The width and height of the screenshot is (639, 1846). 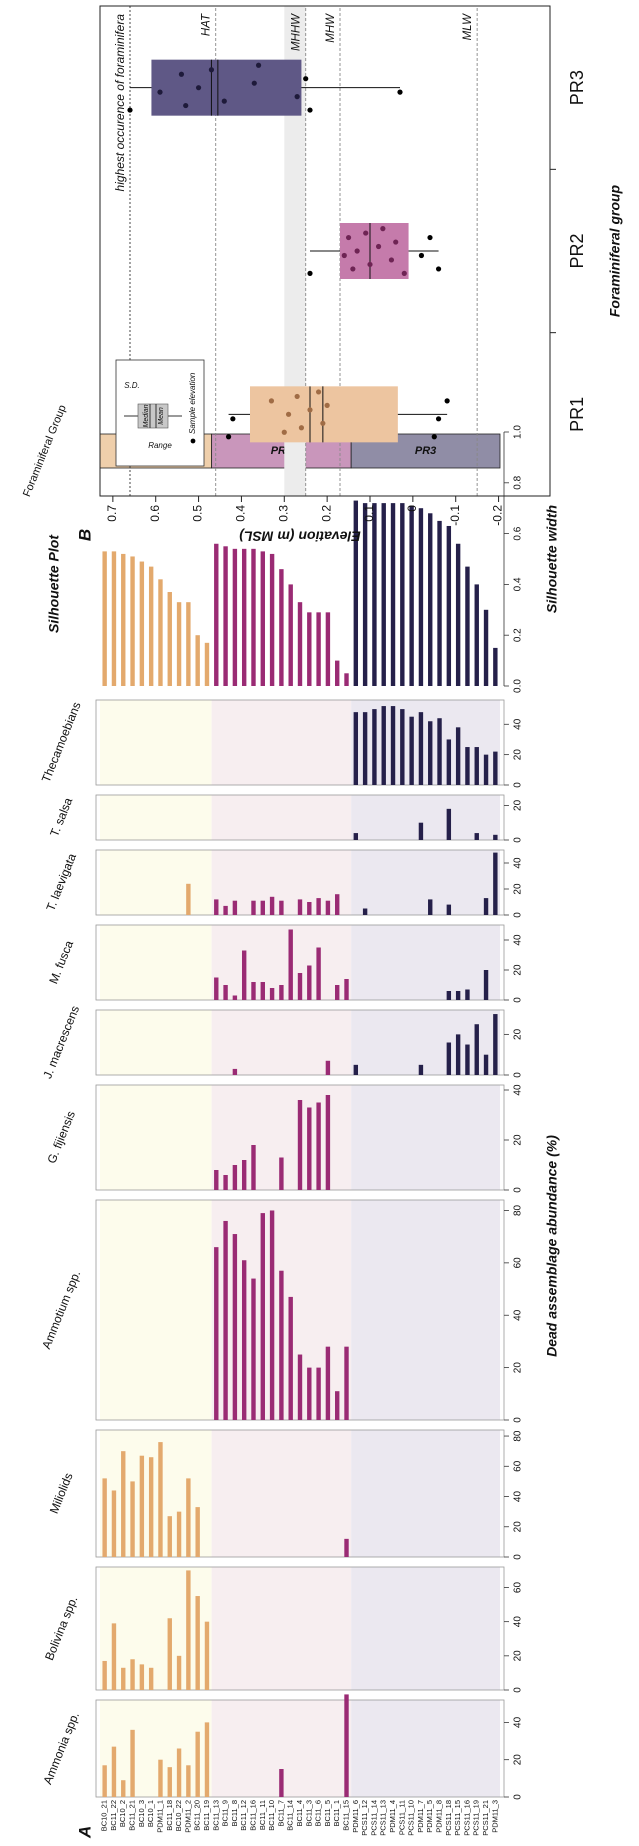 I want to click on y-tick-label: 0.2, so click(x=326, y=513).